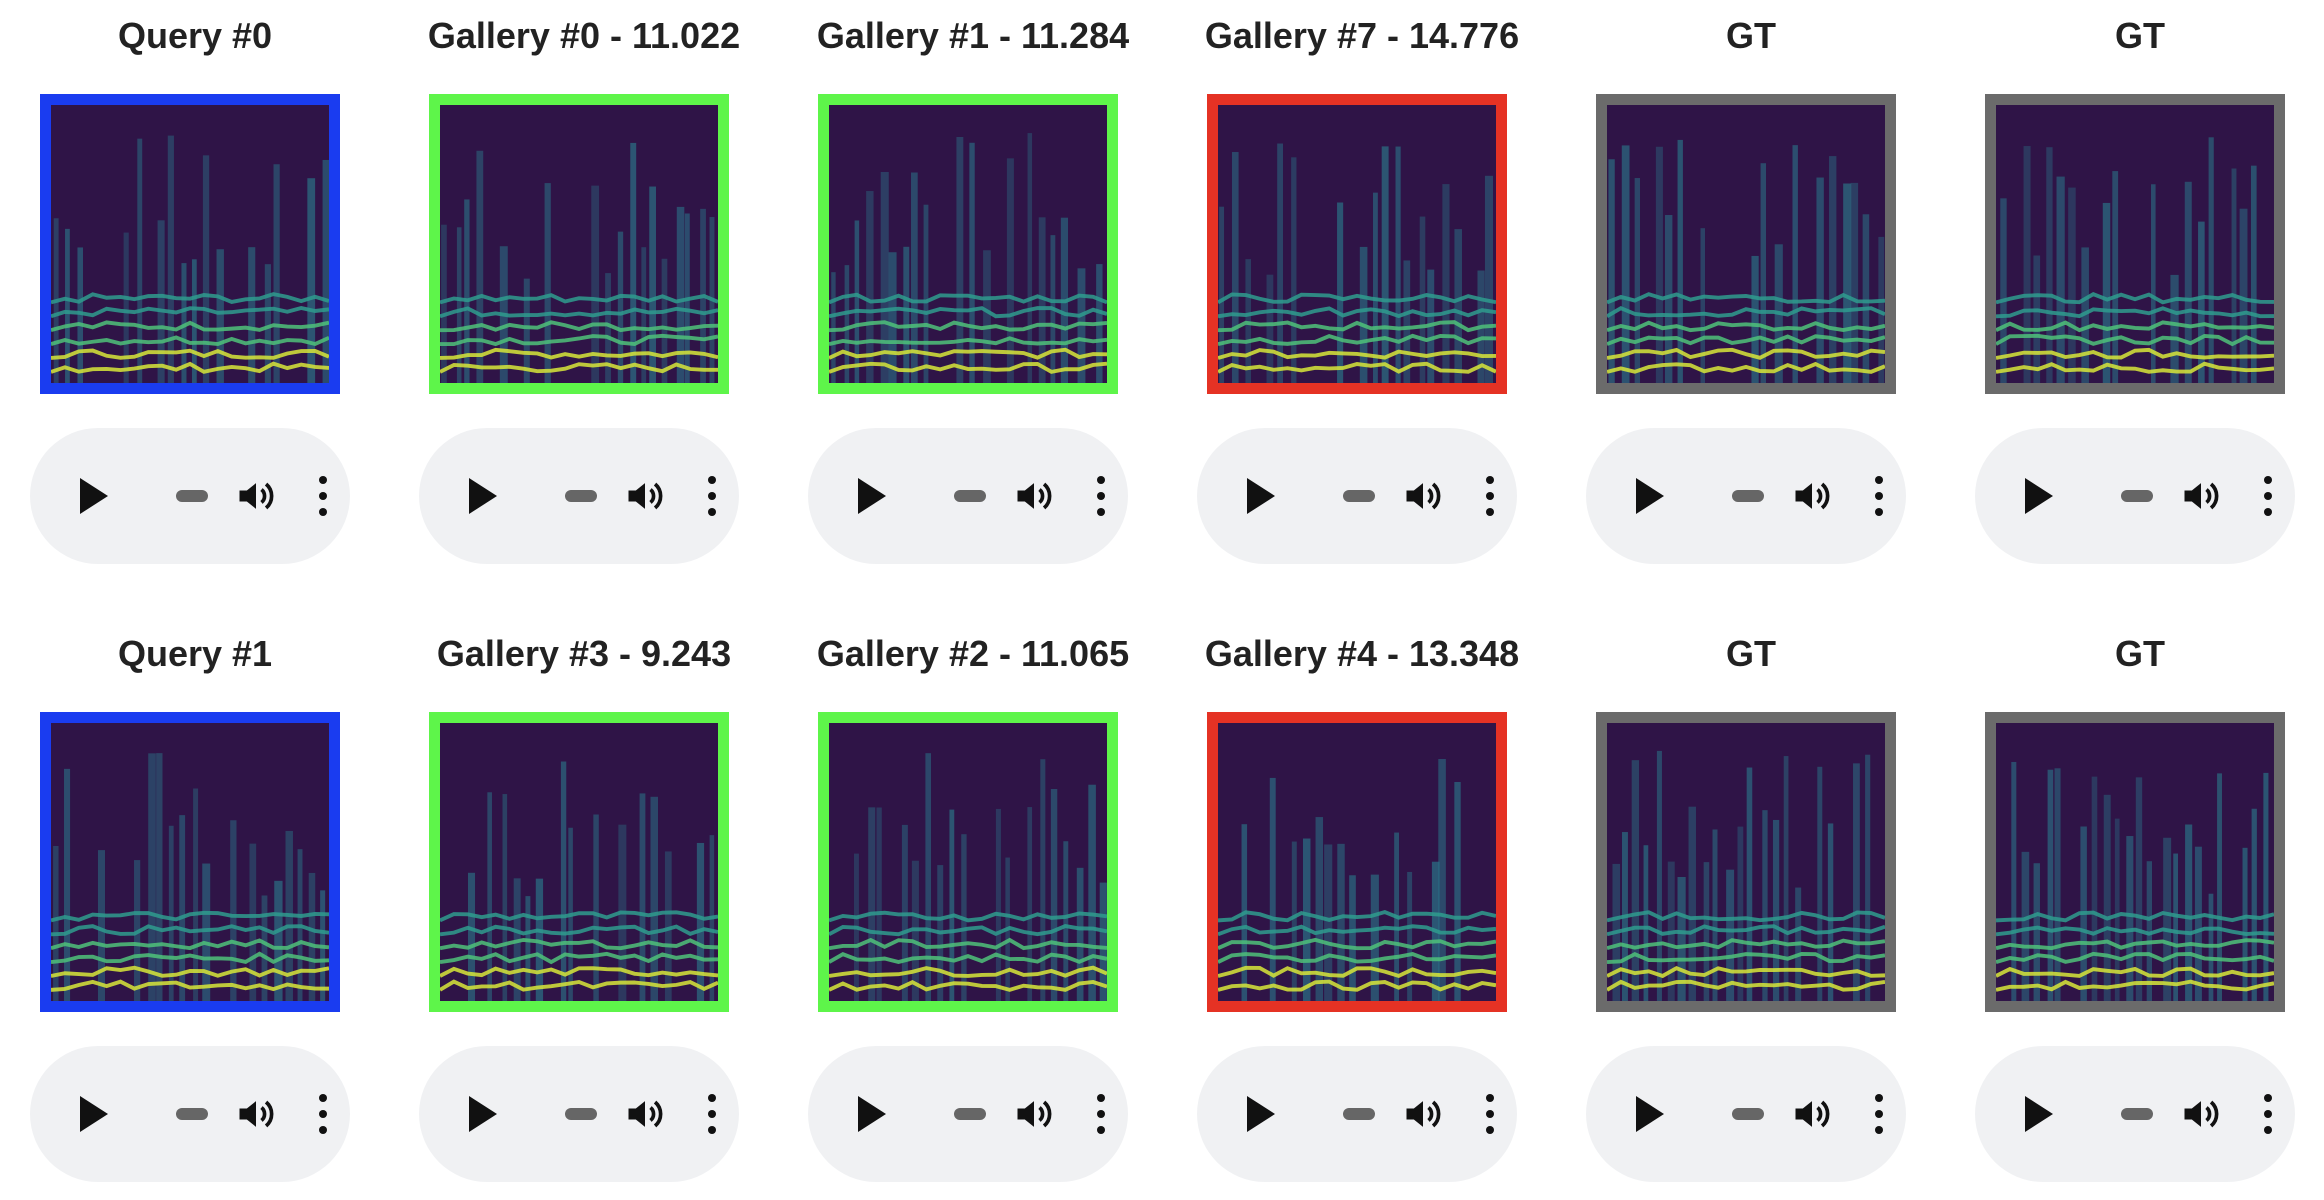 The width and height of the screenshot is (2324, 1200). I want to click on cell-title: Gallery #7 - 14.776, so click(1362, 35).